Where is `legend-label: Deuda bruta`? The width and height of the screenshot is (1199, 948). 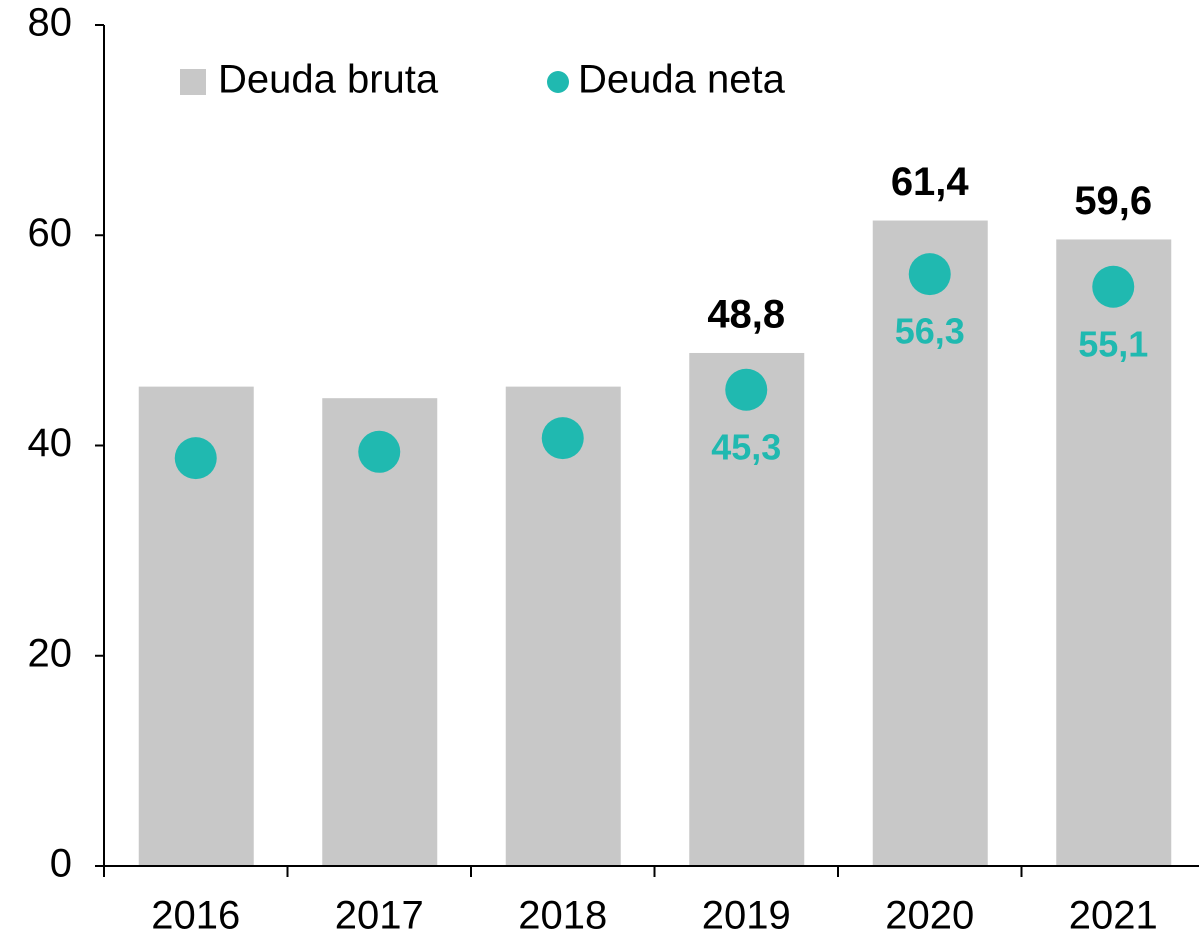
legend-label: Deuda bruta is located at coordinates (328, 80).